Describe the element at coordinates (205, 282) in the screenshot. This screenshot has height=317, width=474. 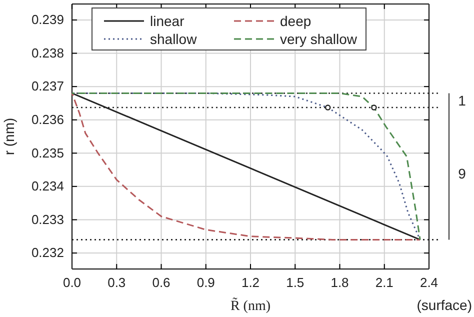
I see `x-tick-label: 0.9` at that location.